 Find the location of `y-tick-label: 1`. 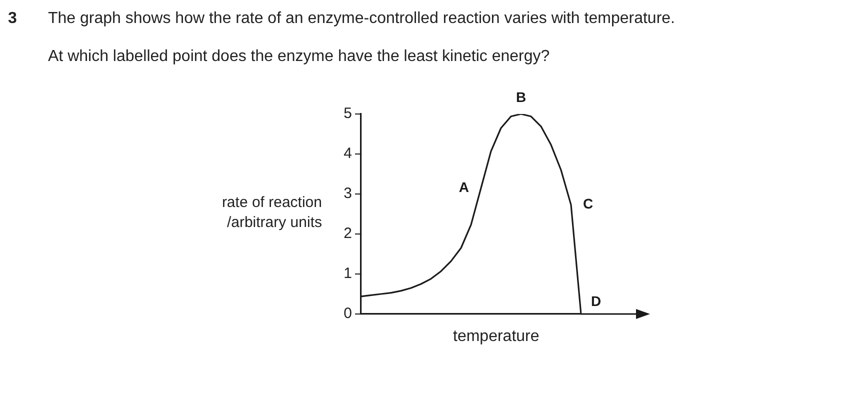

y-tick-label: 1 is located at coordinates (348, 273).